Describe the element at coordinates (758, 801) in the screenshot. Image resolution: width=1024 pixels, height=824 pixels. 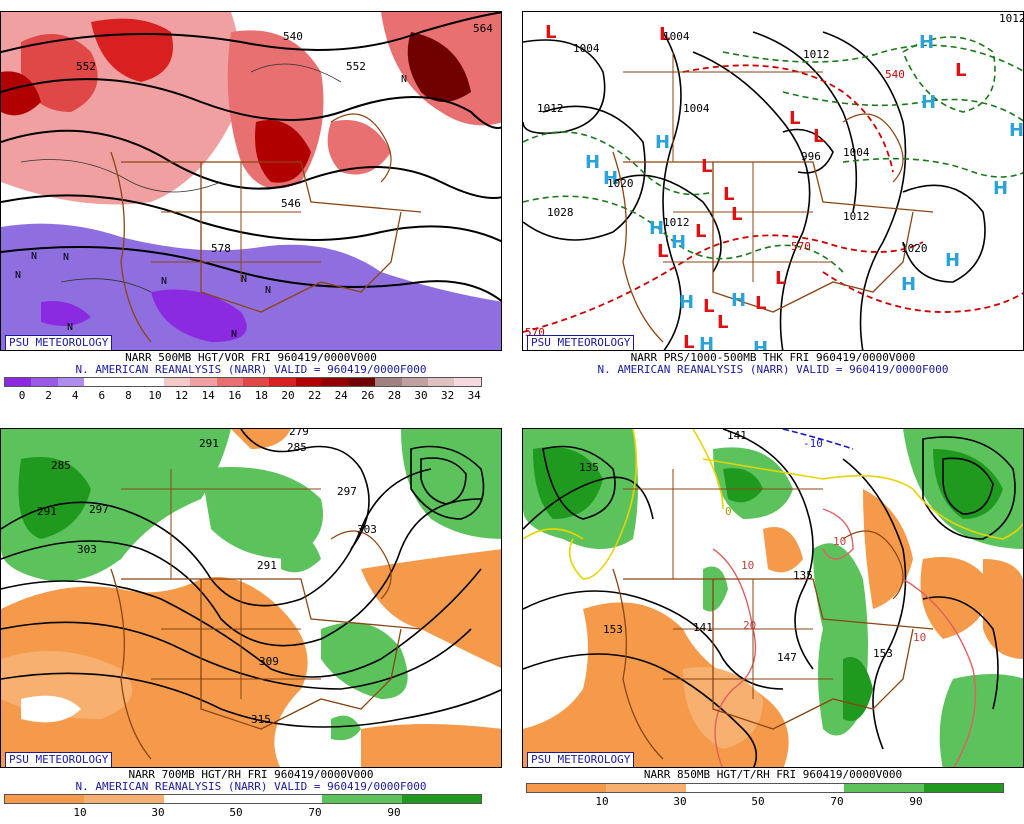
I see `scale-label: 50` at that location.